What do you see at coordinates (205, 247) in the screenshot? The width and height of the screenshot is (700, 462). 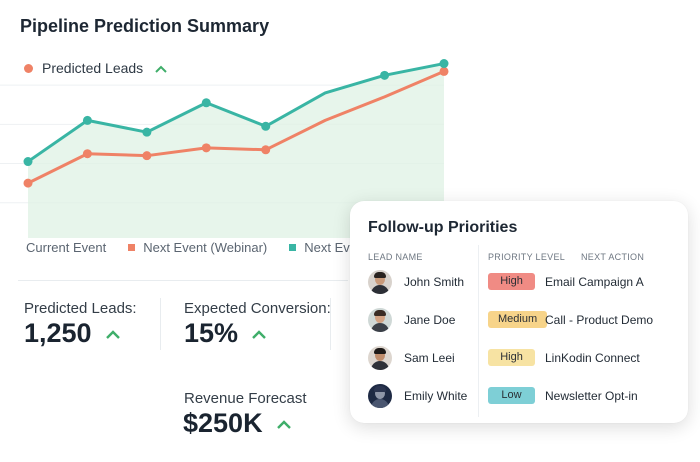 I see `legend-label-next-event-webinar: Next Event (Webinar)` at bounding box center [205, 247].